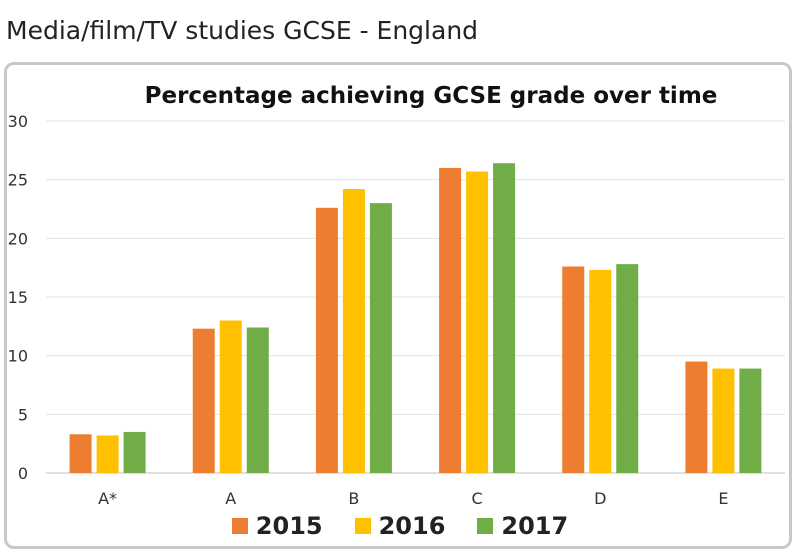  Describe the element at coordinates (750, 420) in the screenshot. I see `bar-2017-E` at that location.